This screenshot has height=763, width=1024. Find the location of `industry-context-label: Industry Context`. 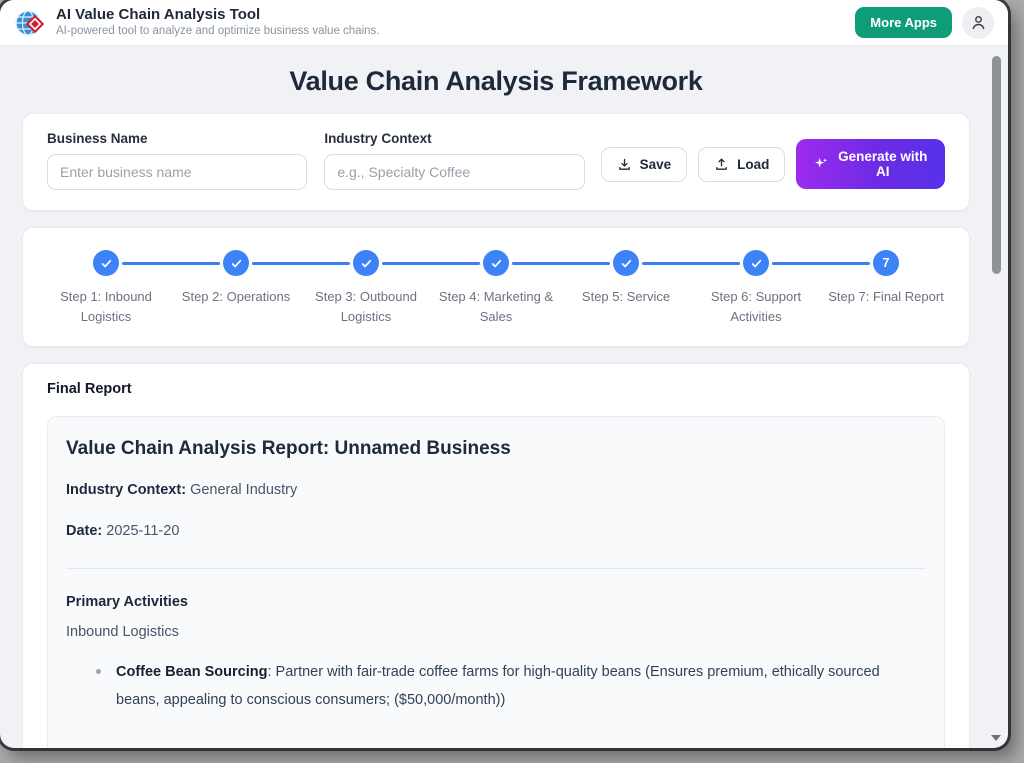

industry-context-label: Industry Context is located at coordinates (378, 138).